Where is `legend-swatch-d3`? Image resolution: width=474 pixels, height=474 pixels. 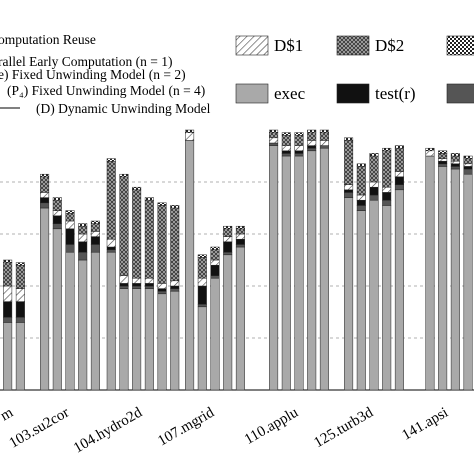
legend-swatch-d3 is located at coordinates (460, 45).